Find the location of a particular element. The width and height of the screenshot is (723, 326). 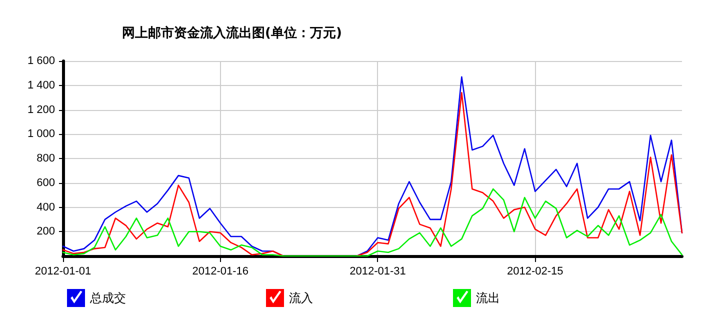

y-tick-label: 1 400 is located at coordinates (41, 85).